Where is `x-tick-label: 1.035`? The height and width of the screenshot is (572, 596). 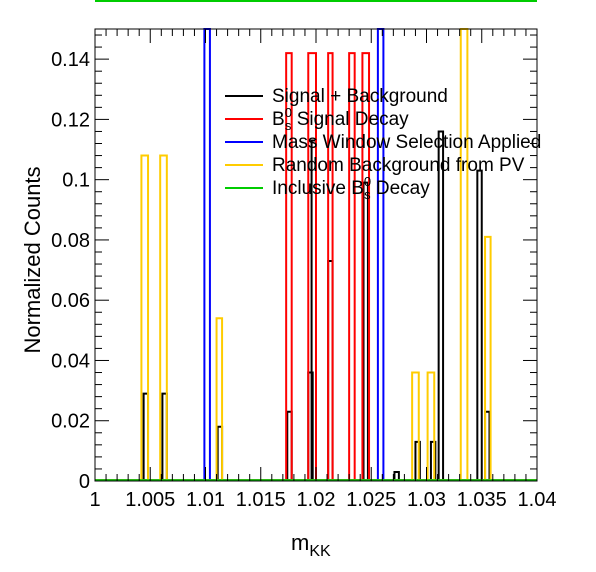 x-tick-label: 1.035 is located at coordinates (482, 500).